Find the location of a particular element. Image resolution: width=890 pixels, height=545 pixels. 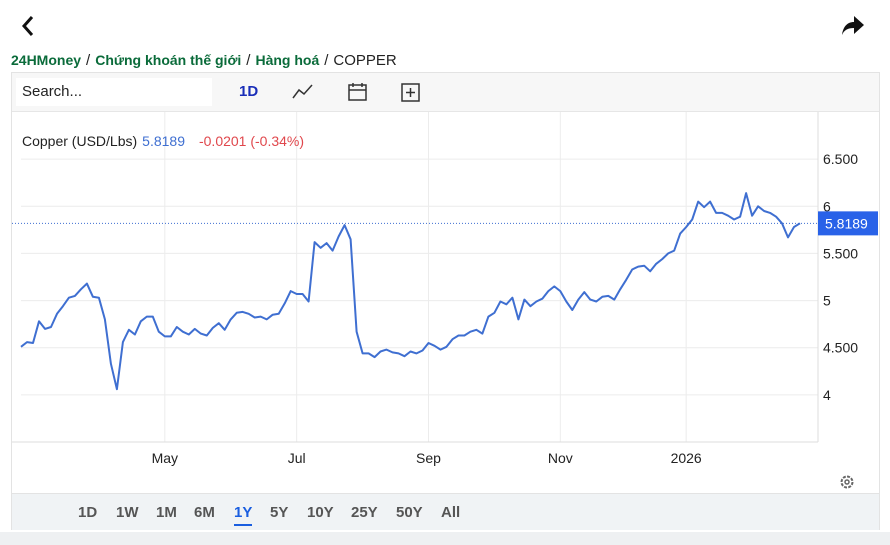

x-tick-label: 2026 is located at coordinates (686, 458).